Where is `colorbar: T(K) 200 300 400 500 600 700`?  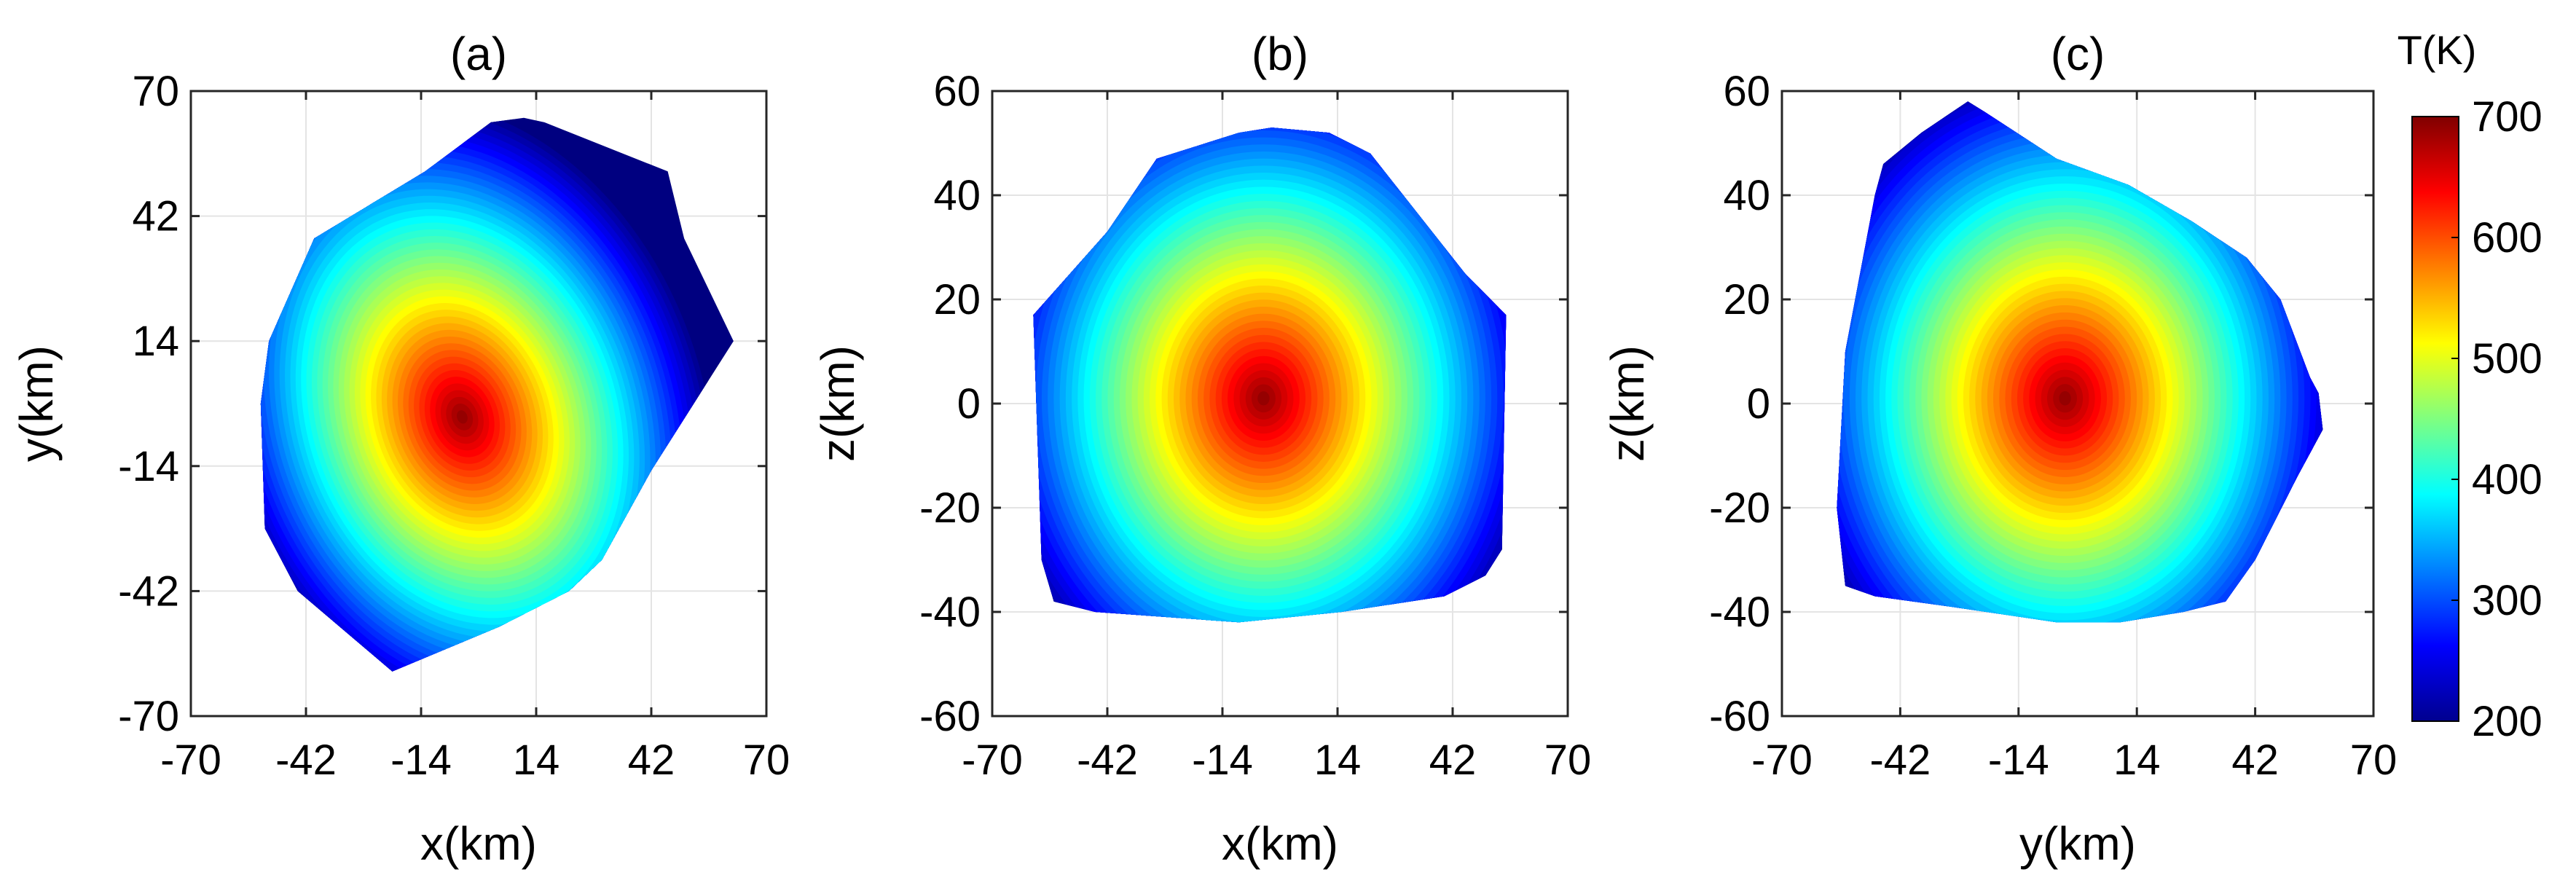 colorbar: T(K) 200 300 400 500 600 700 is located at coordinates (2470, 386).